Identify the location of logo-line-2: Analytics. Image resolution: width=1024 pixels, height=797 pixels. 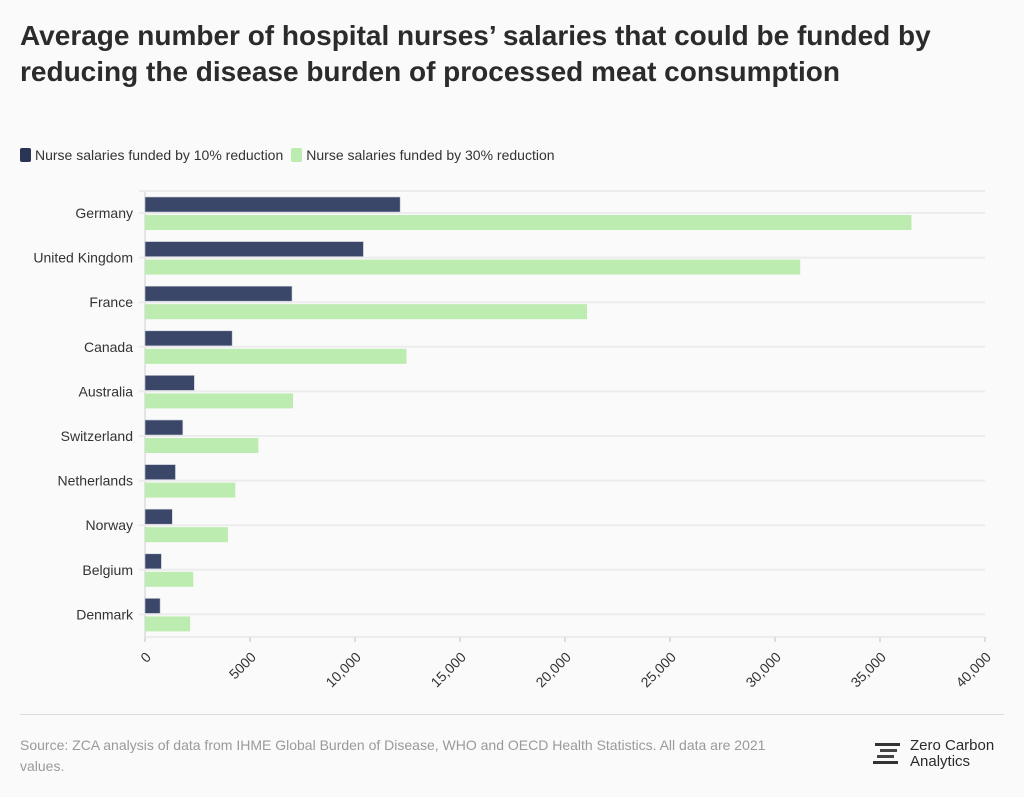
(940, 761).